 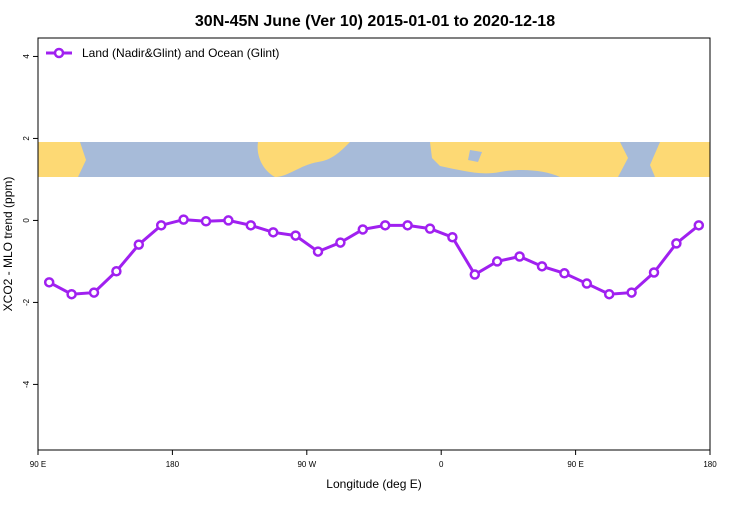 What do you see at coordinates (26, 220) in the screenshot?
I see `y-tick-label: 0` at bounding box center [26, 220].